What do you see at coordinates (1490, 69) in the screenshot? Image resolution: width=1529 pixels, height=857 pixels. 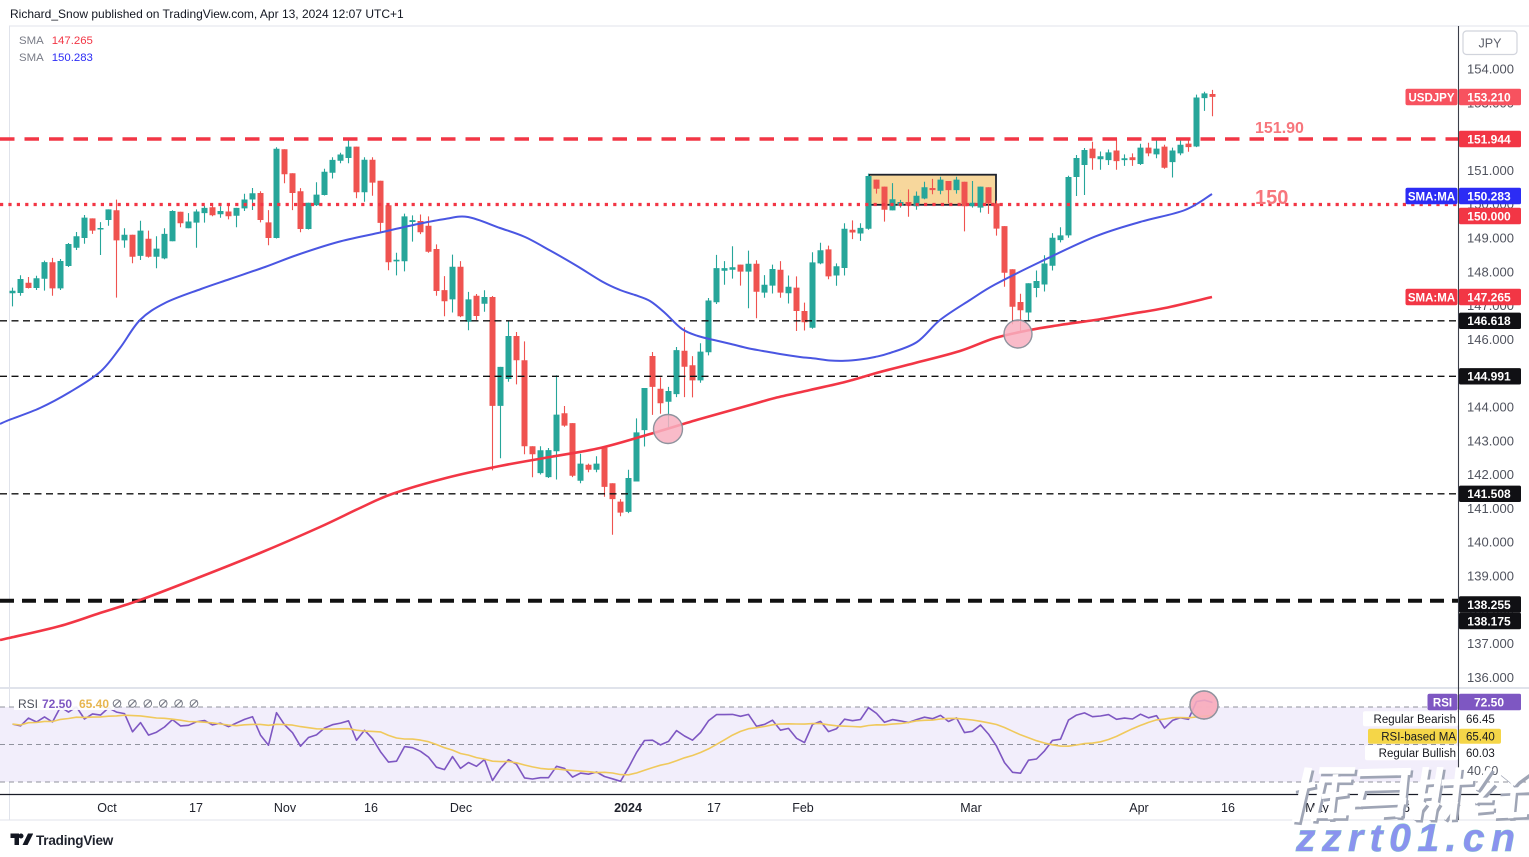 I see `svg-text: 154.000` at bounding box center [1490, 69].